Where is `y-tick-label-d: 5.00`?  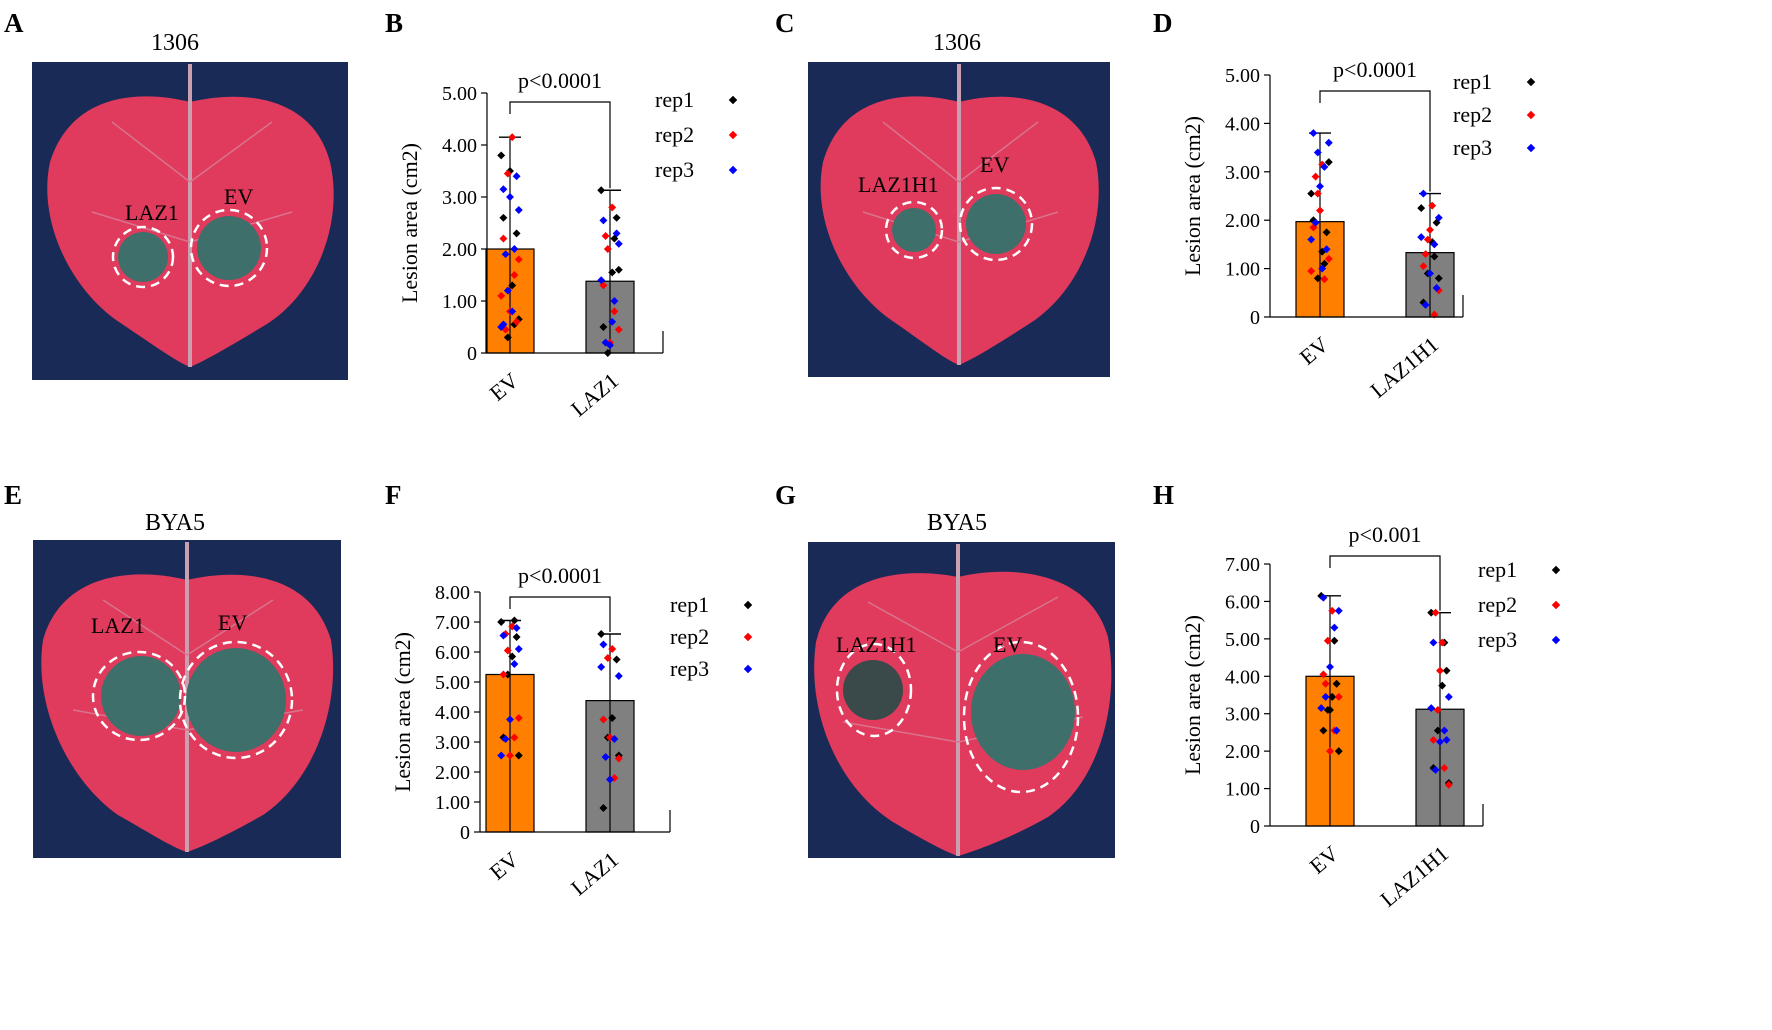
y-tick-label-d: 5.00 is located at coordinates (1242, 76).